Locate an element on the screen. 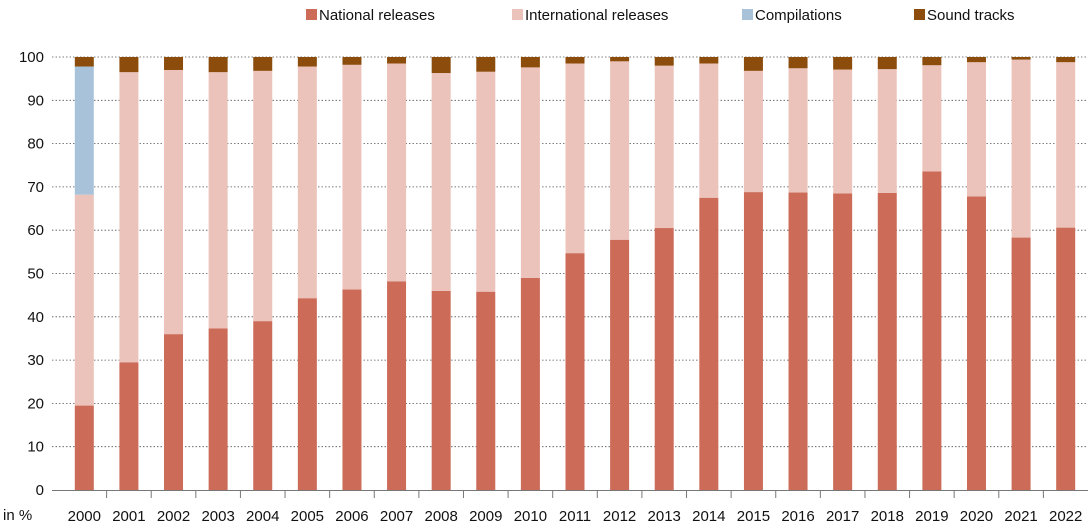 The image size is (1091, 527). y-tick-label: 100 is located at coordinates (31, 57).